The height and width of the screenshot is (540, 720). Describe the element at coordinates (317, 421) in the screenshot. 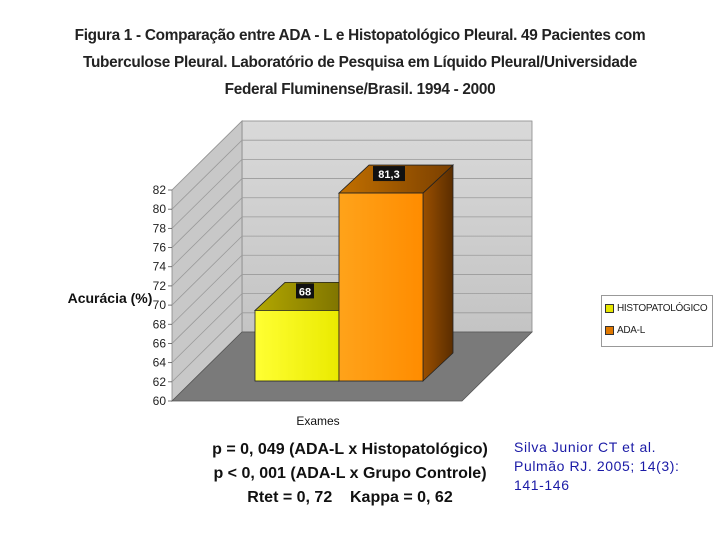

I see `x-axis-label: Exames` at that location.